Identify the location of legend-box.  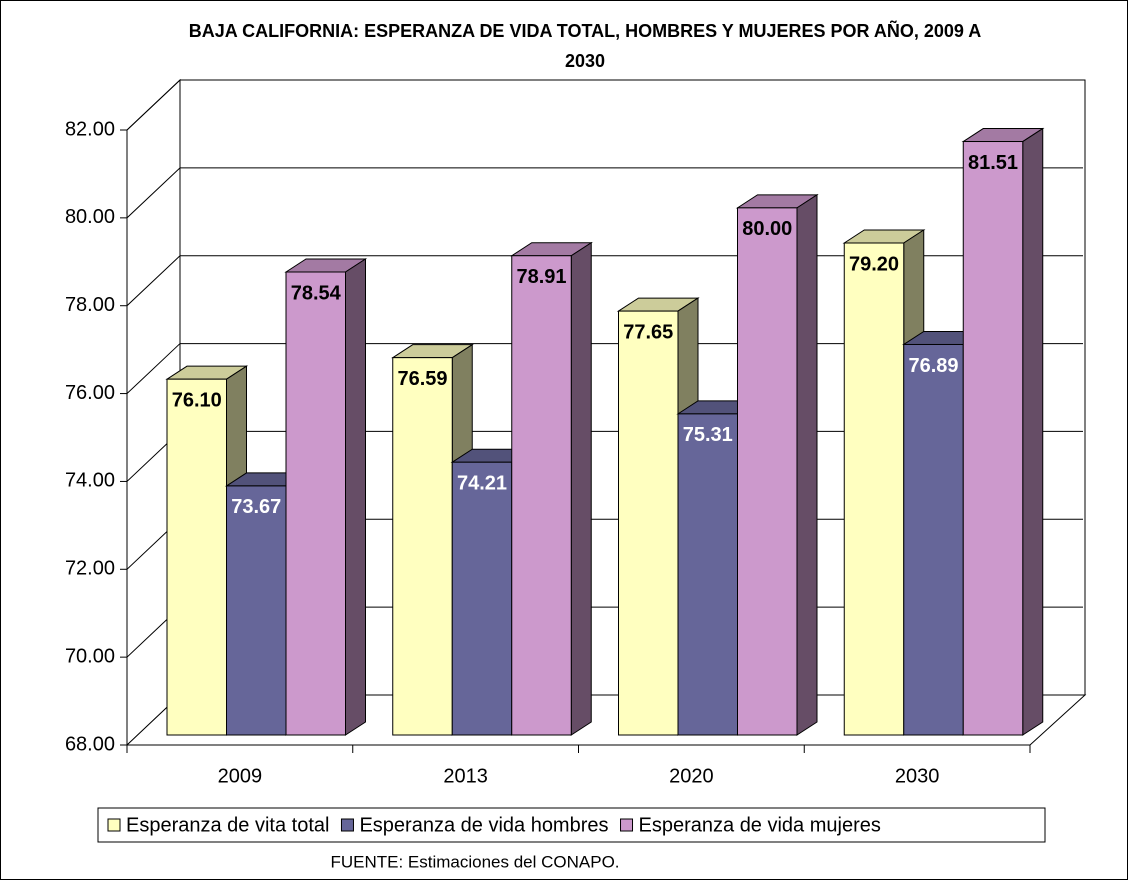
(571, 825).